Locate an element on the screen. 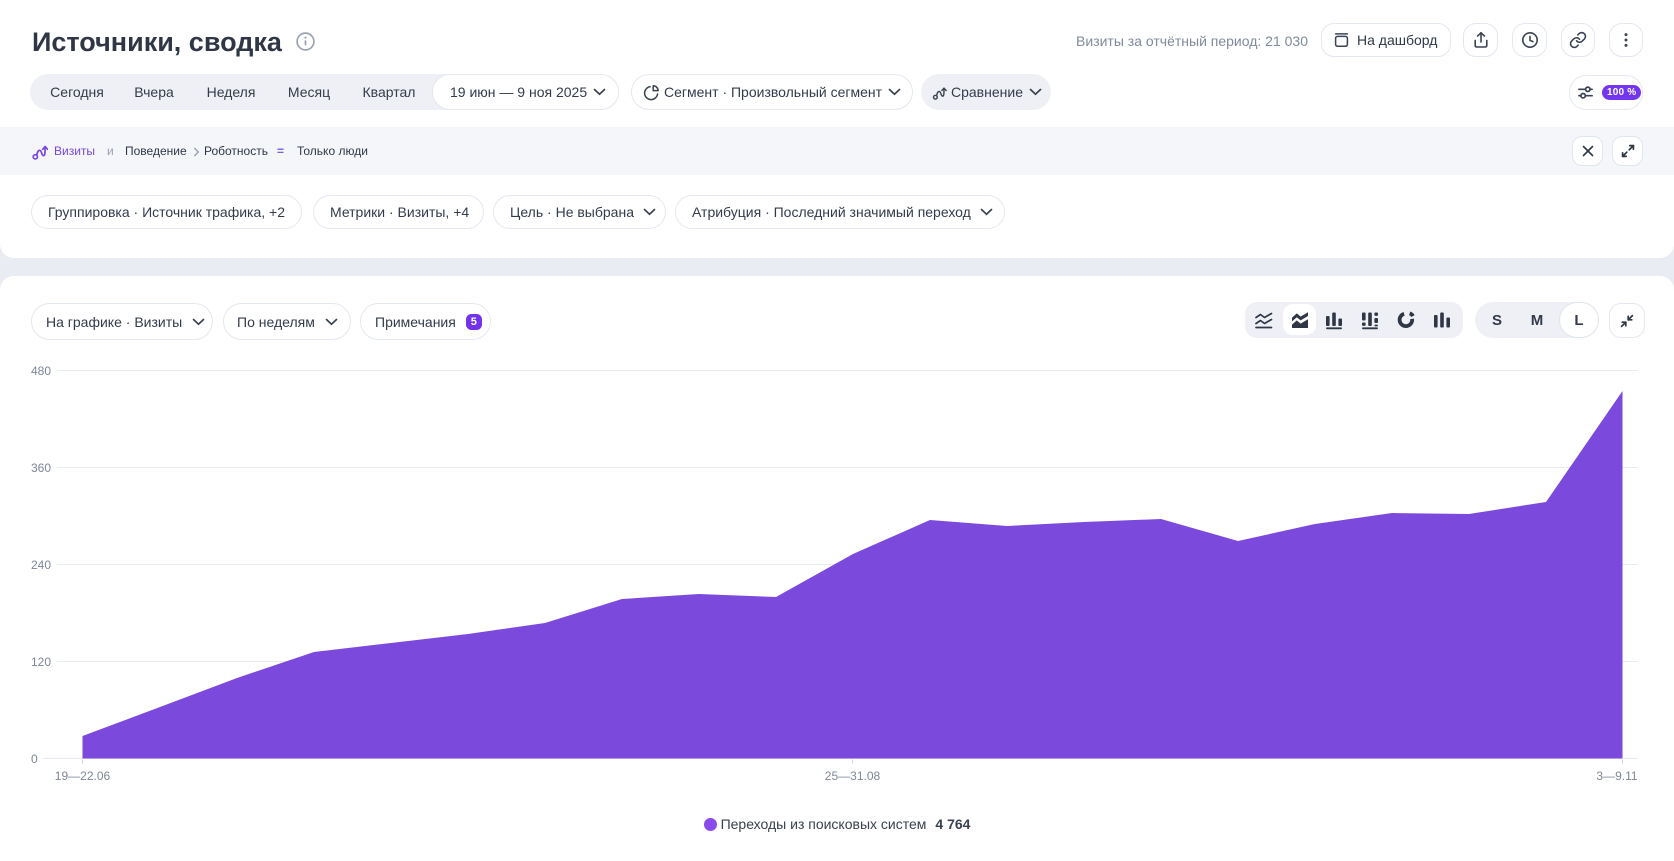  svg-text: 360 is located at coordinates (41, 468).